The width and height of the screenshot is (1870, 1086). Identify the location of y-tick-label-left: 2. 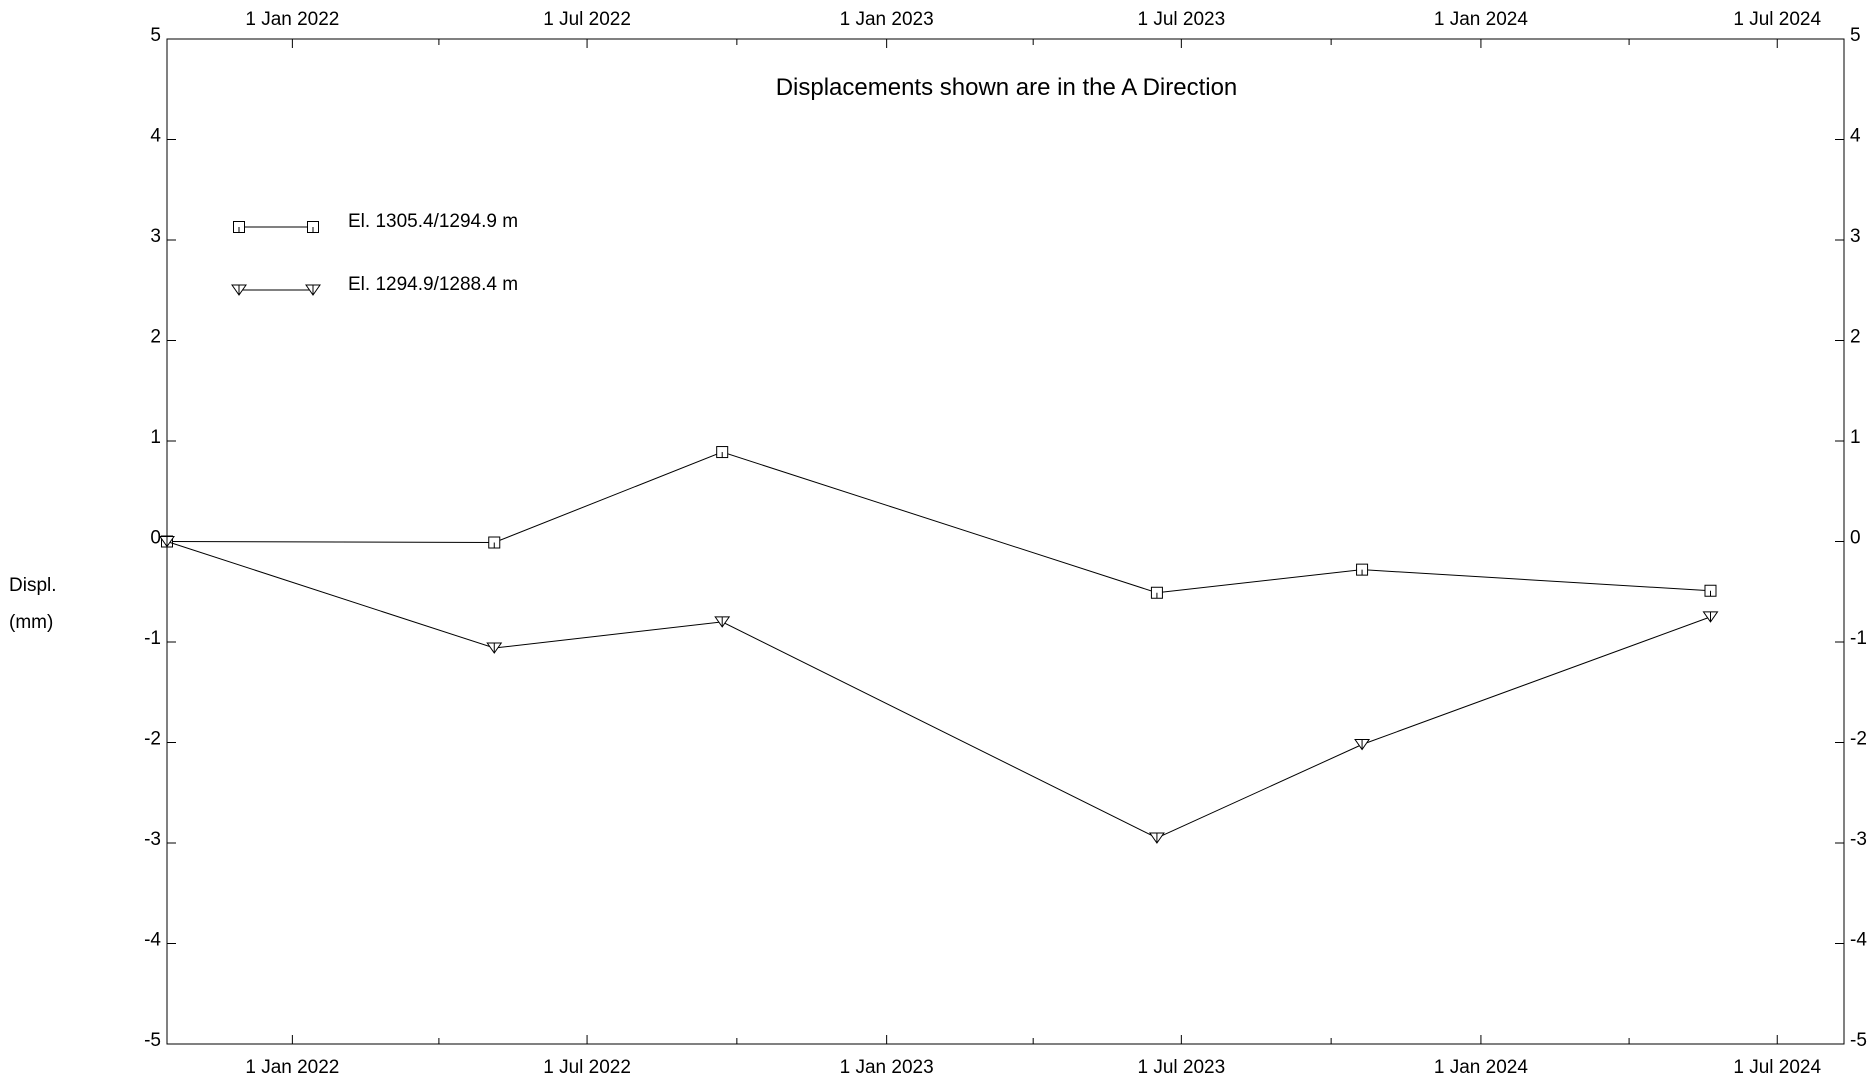
(155, 337).